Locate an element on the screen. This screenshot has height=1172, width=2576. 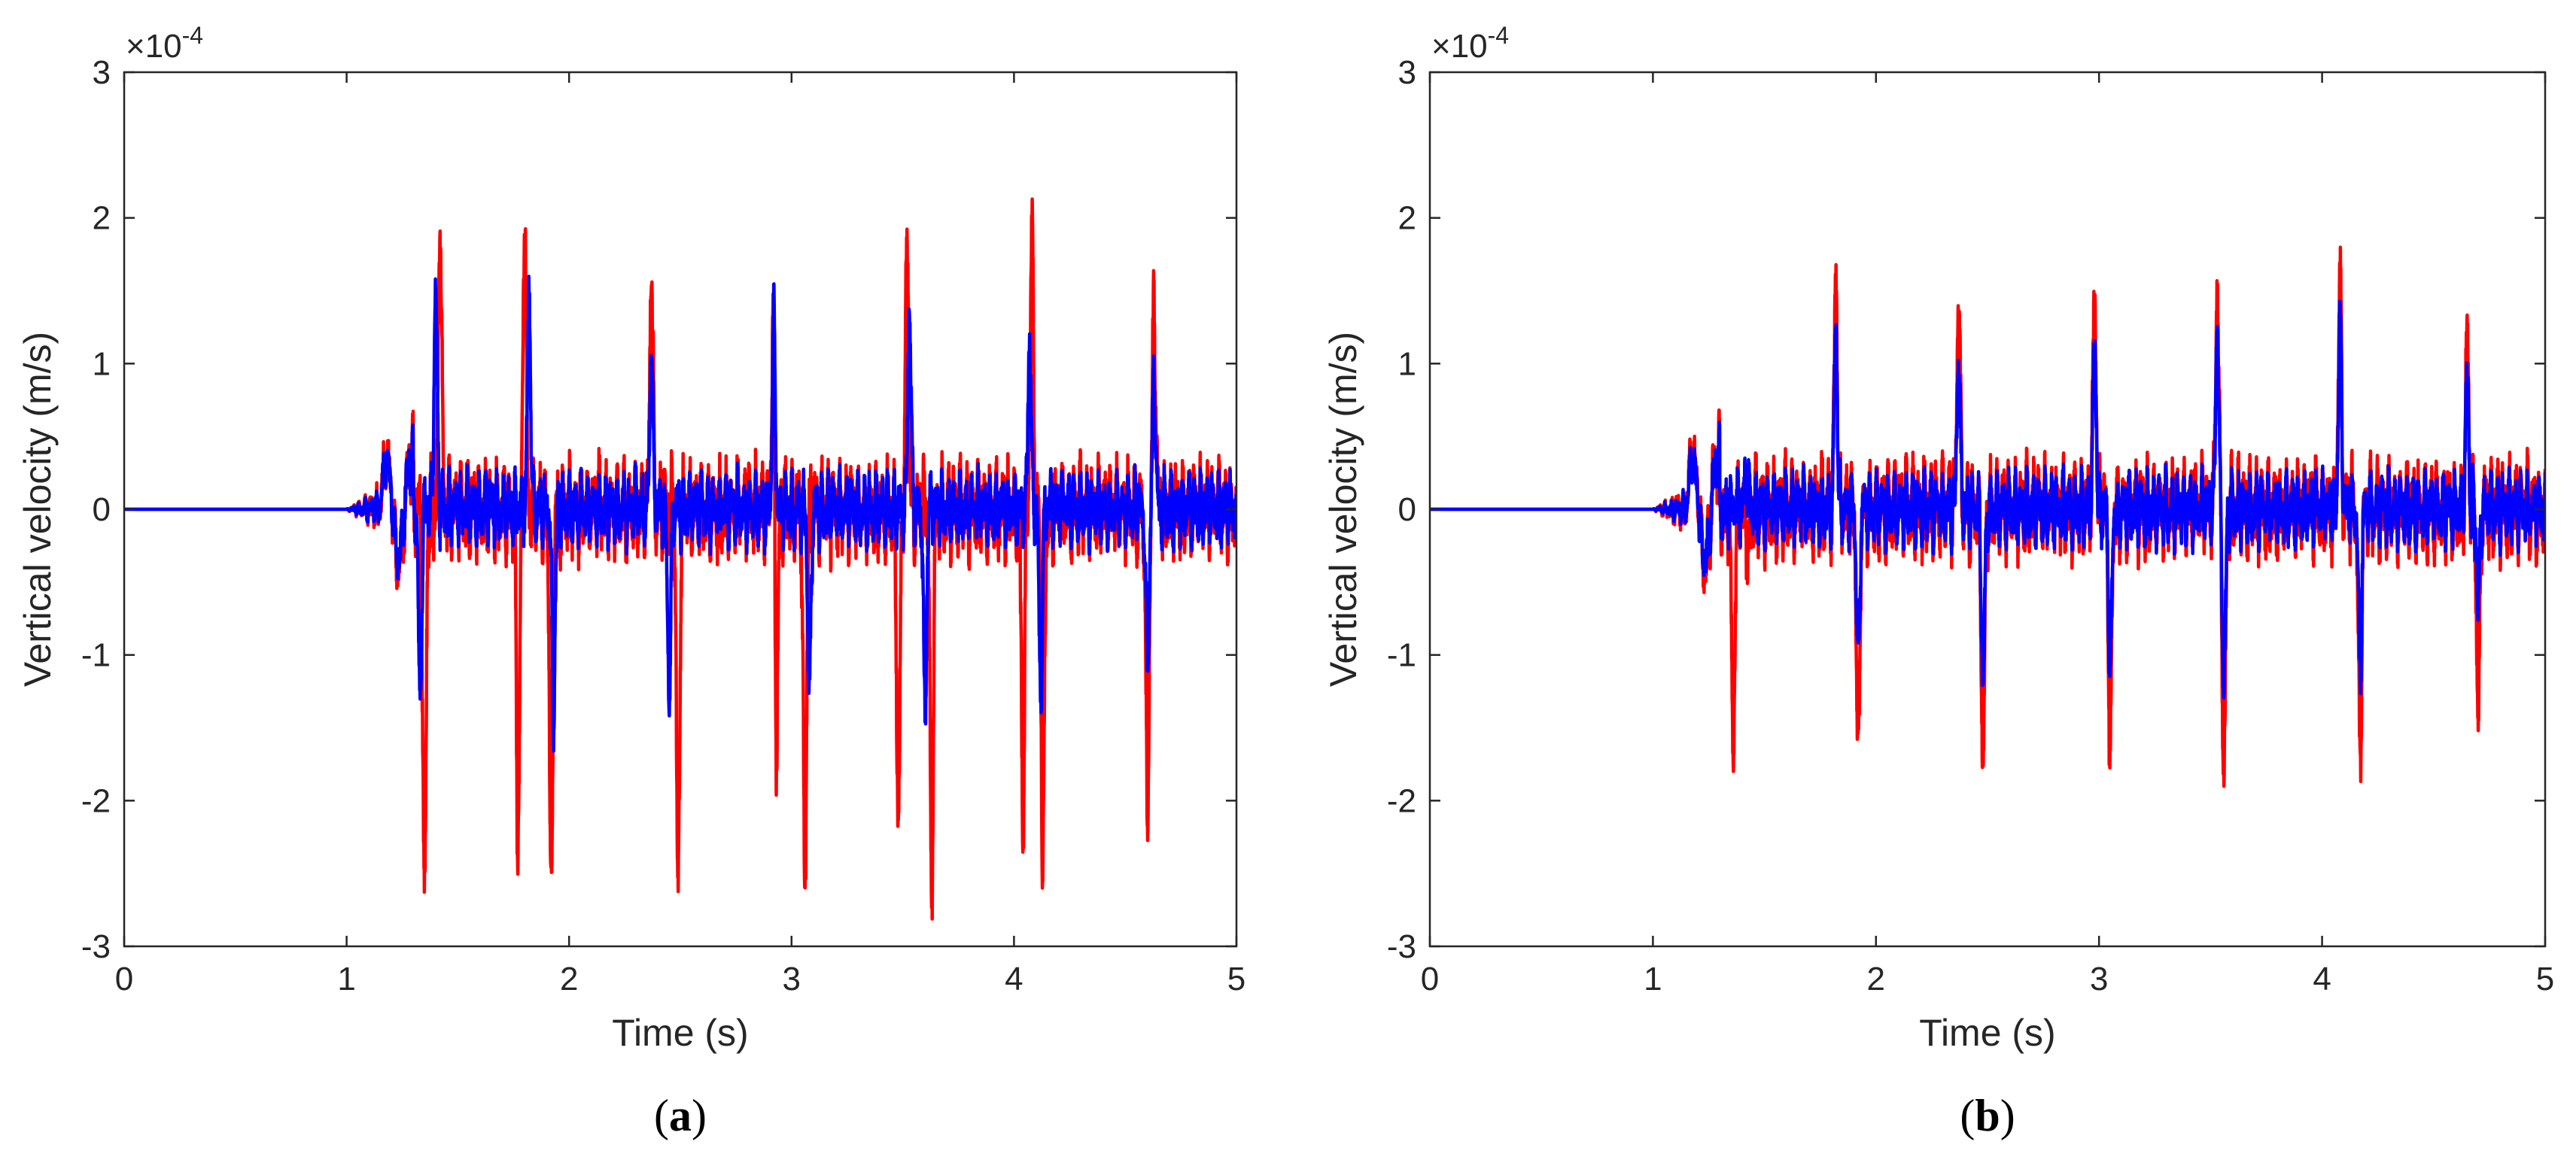
panel-label: (b) is located at coordinates (1987, 1115).